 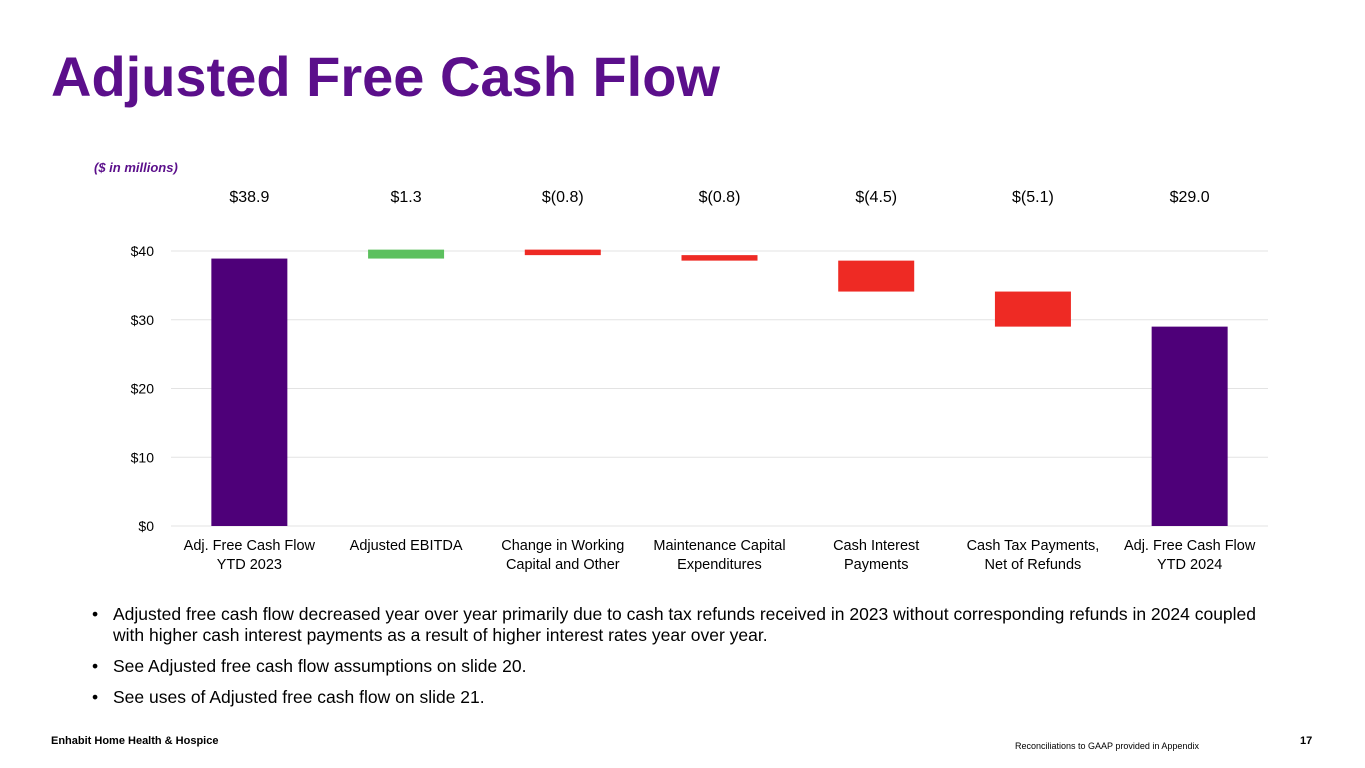 What do you see at coordinates (135, 741) in the screenshot?
I see `footer-company: Enhabit Home Health & Hospice` at bounding box center [135, 741].